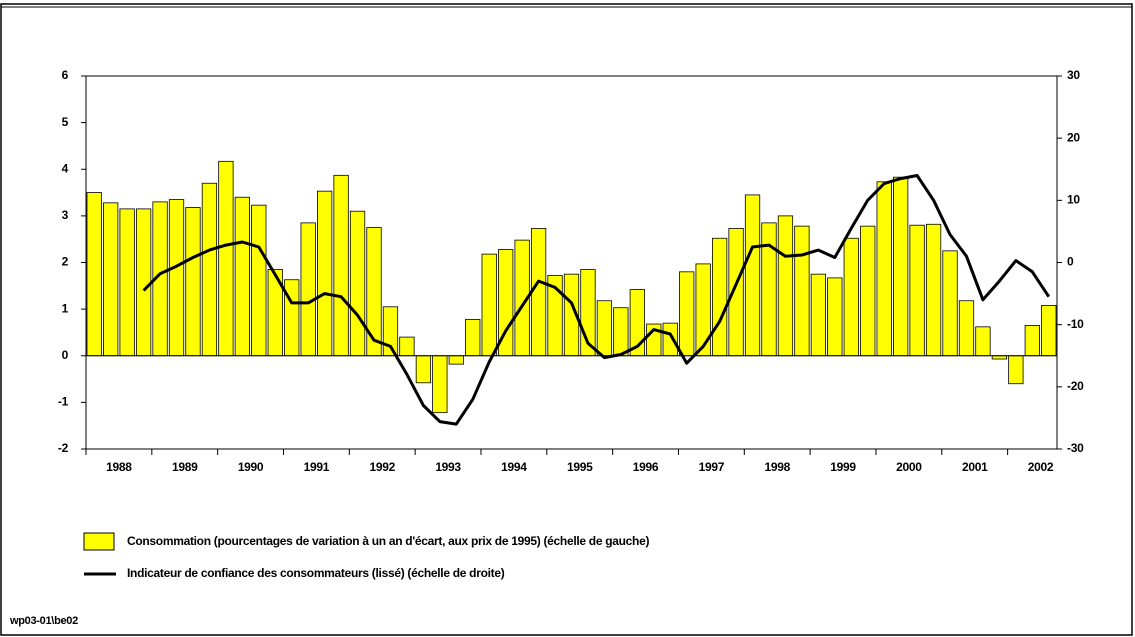  Describe the element at coordinates (65, 75) in the screenshot. I see `y-tick-label: 6` at that location.